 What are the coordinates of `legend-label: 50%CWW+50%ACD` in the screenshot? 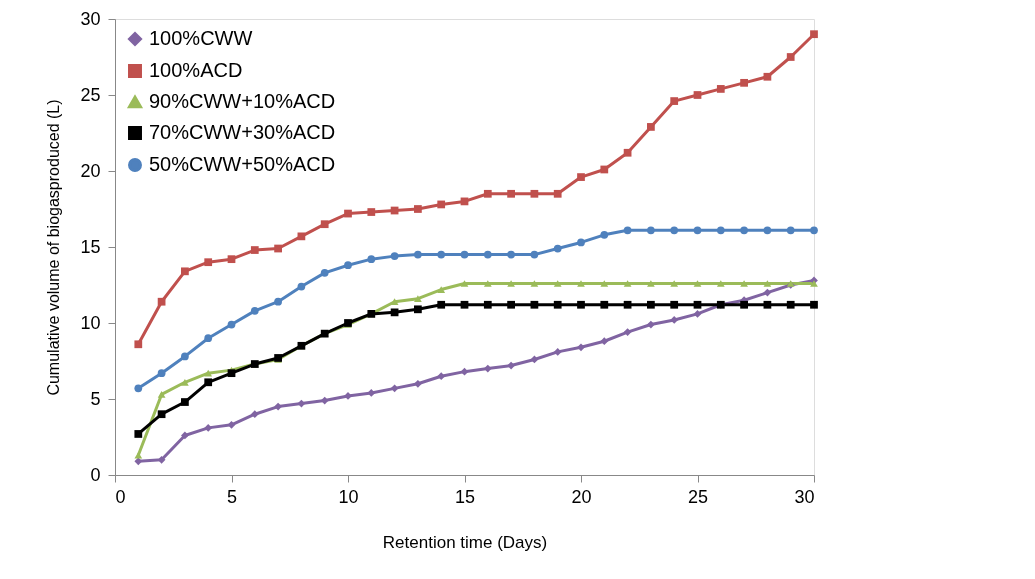 It's located at (242, 164).